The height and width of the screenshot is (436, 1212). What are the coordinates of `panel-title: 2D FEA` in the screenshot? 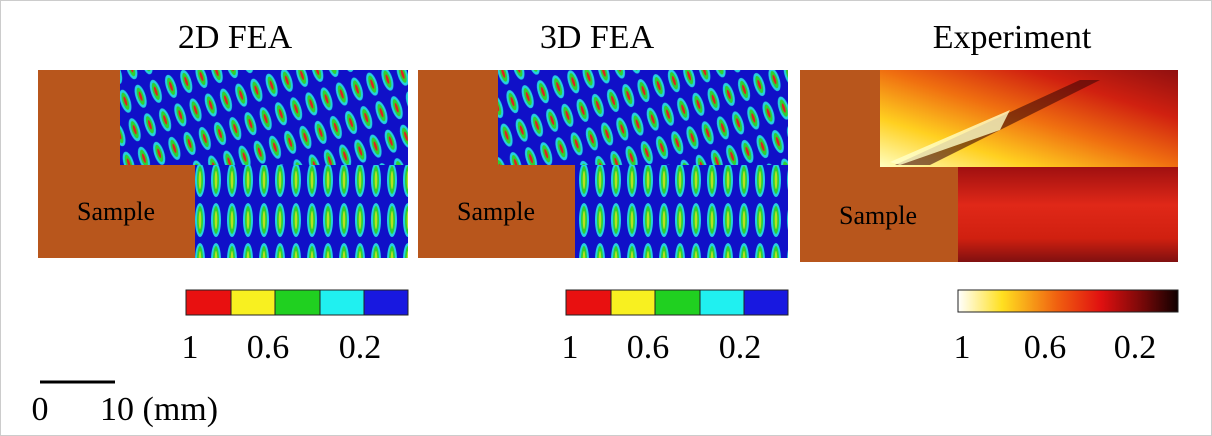 It's located at (235, 37).